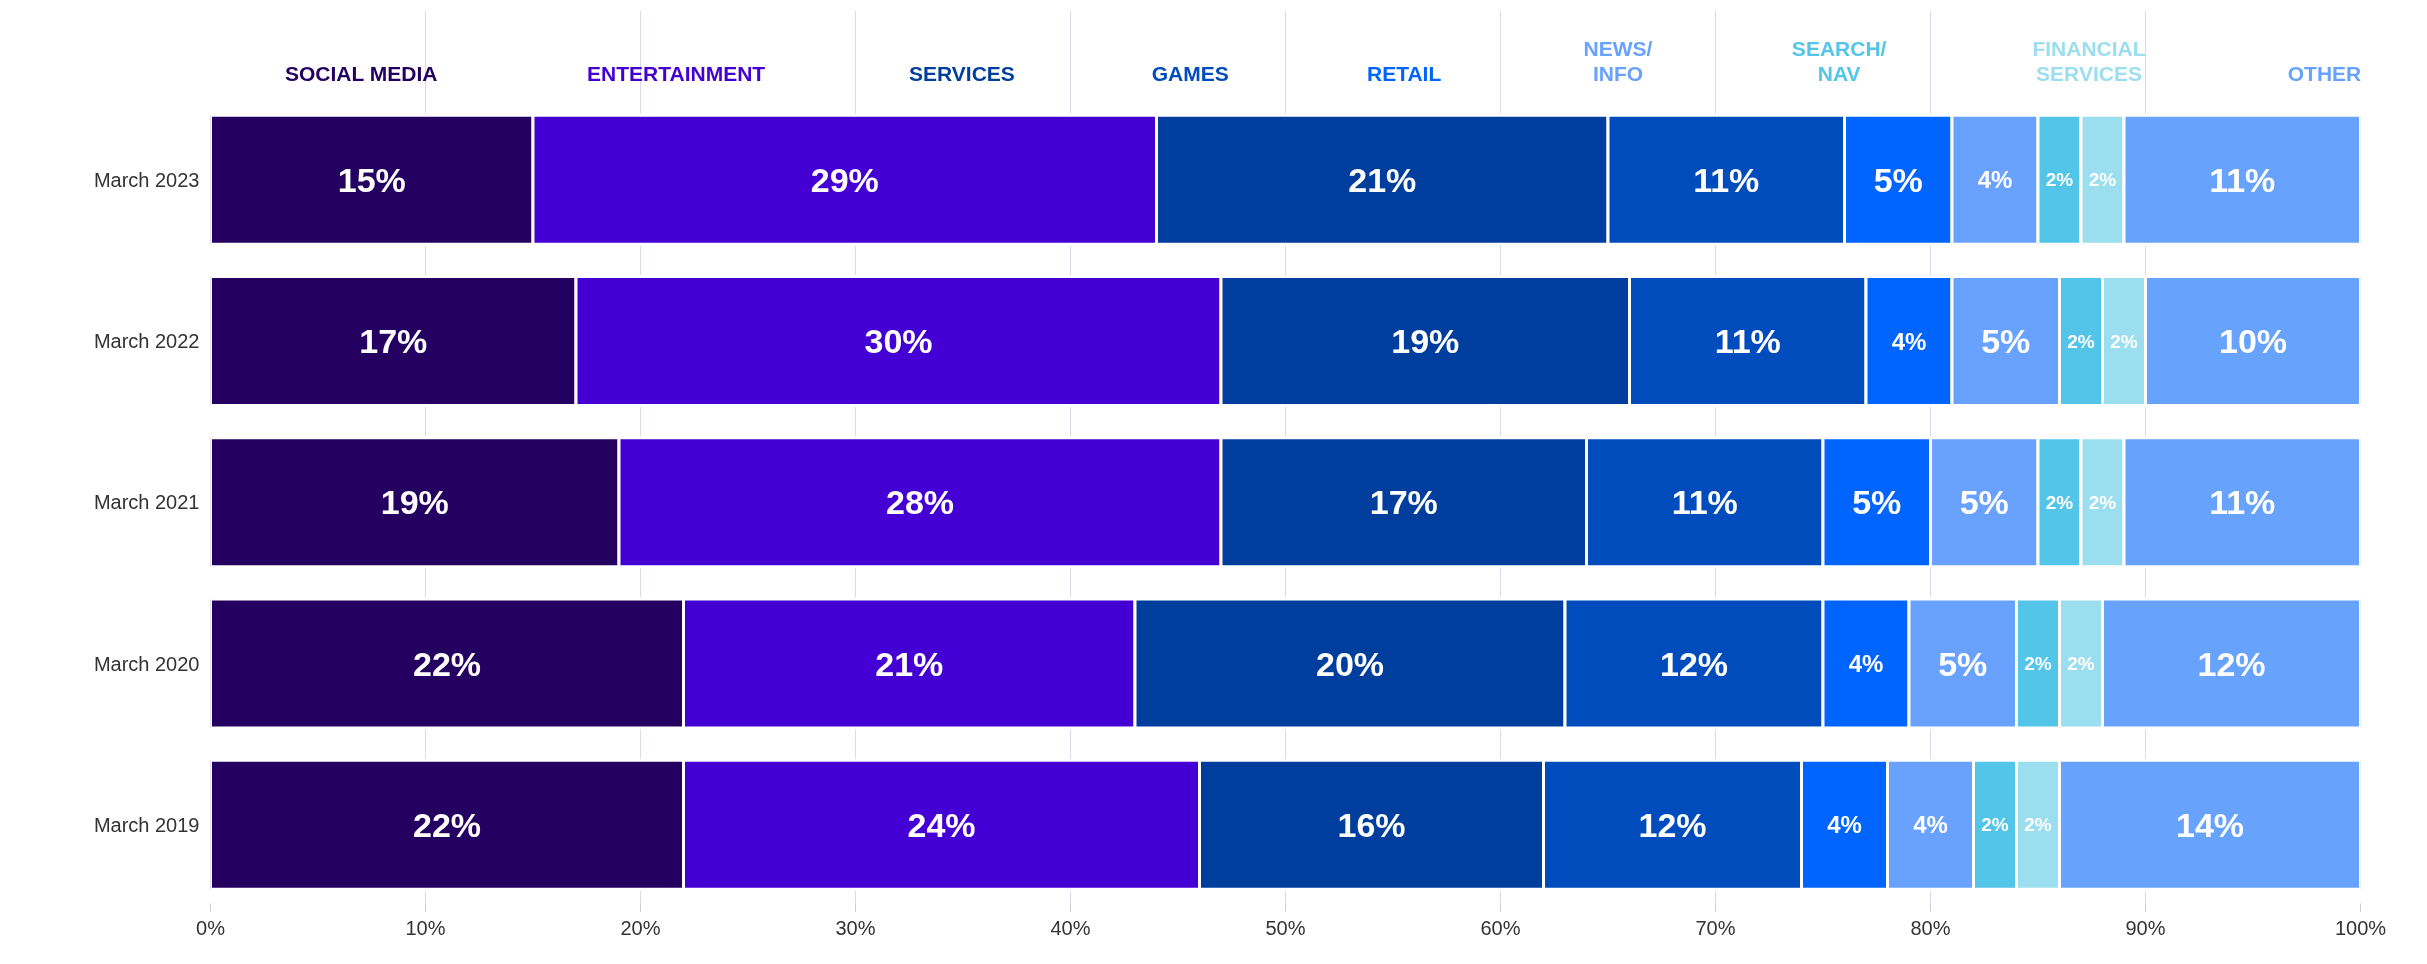  What do you see at coordinates (844, 179) in the screenshot?
I see `data-label: 29%` at bounding box center [844, 179].